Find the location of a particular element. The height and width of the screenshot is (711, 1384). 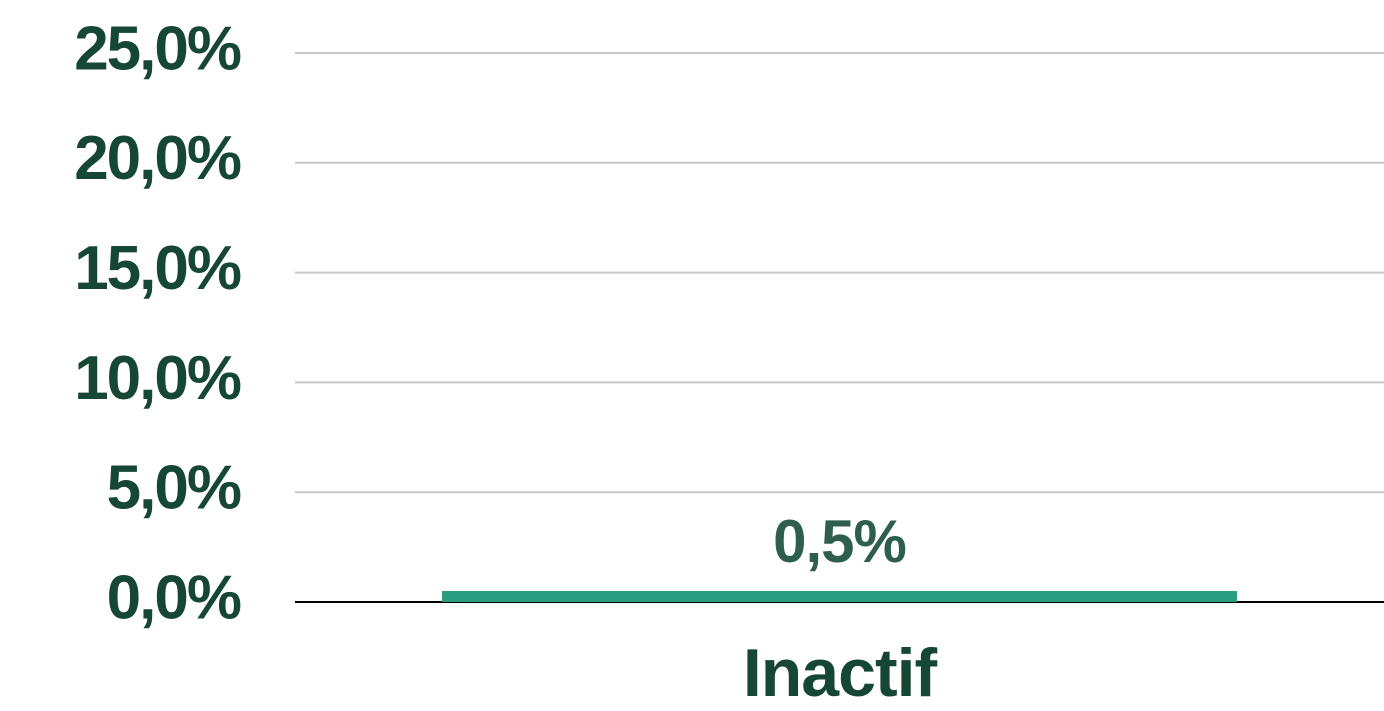

y-tick-label: 10,0% is located at coordinates (157, 378).